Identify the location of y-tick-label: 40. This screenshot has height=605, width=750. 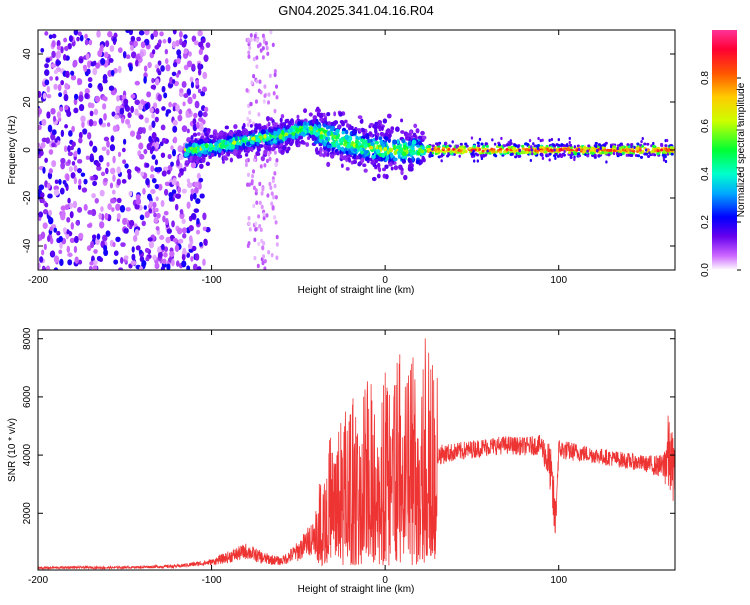
(27, 54).